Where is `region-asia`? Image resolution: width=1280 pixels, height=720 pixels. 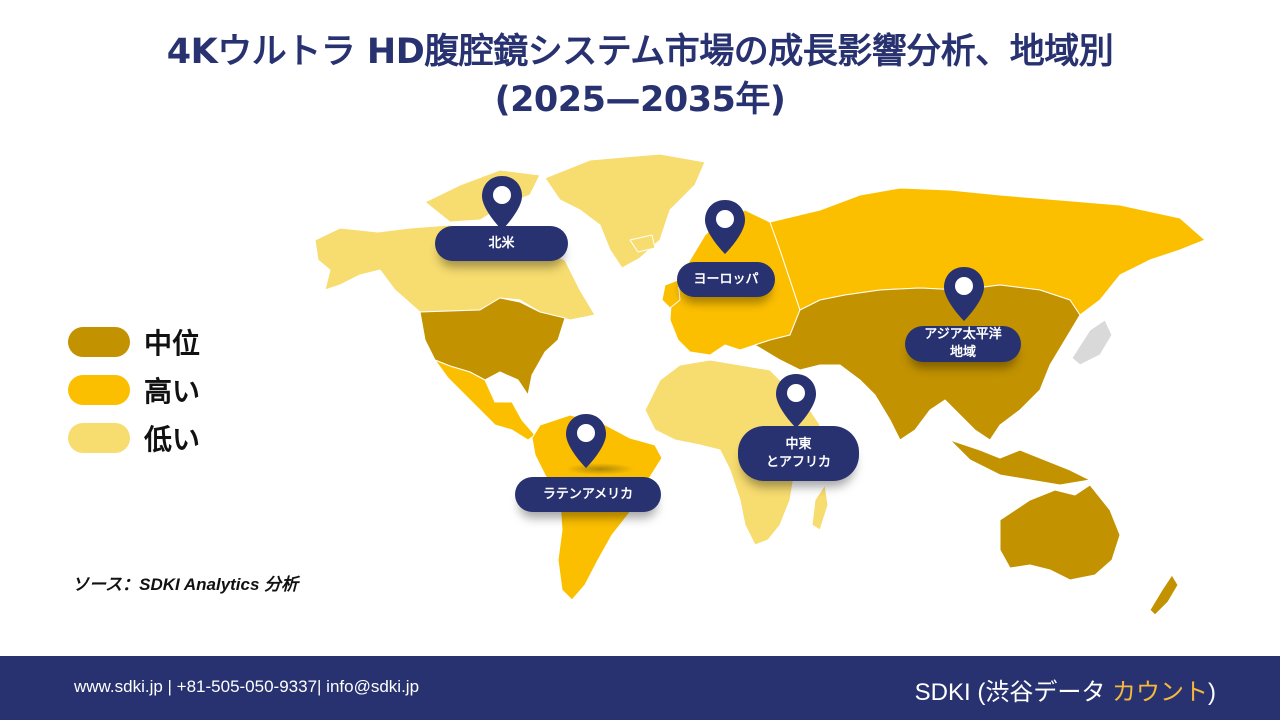 region-asia is located at coordinates (917, 362).